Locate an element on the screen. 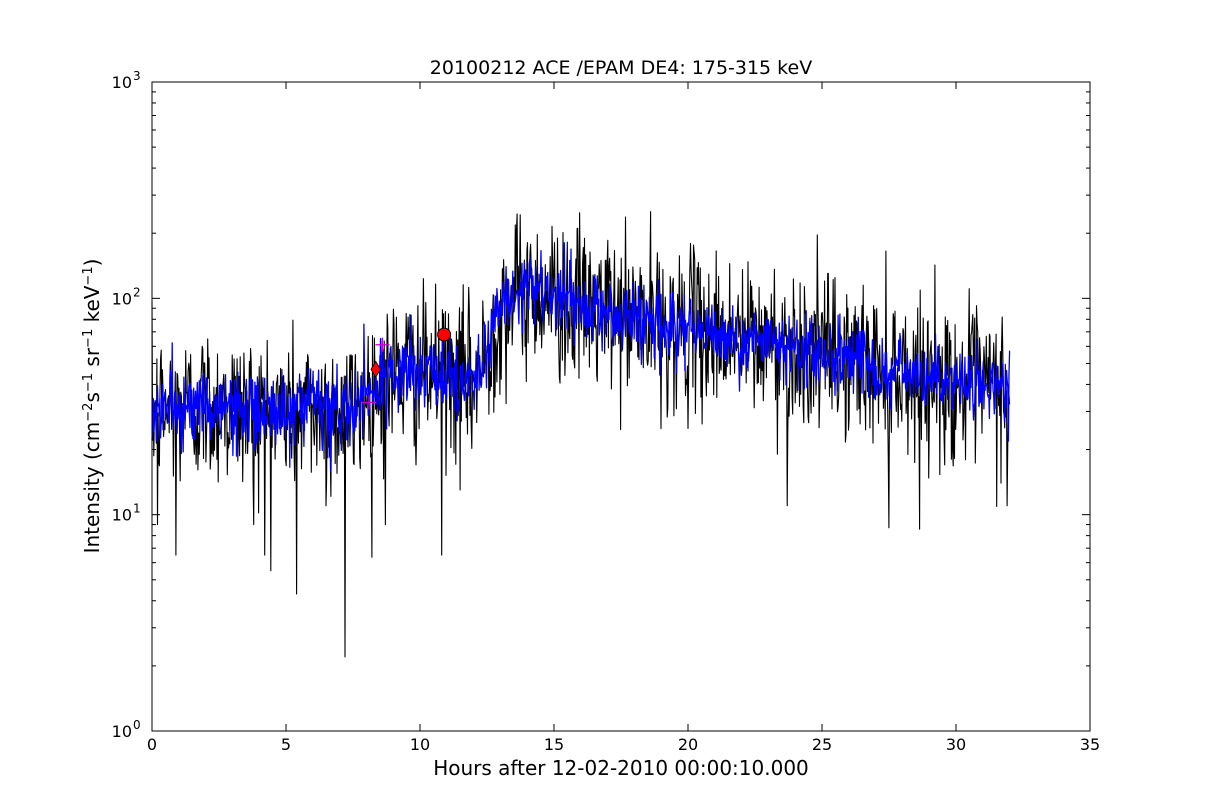 This screenshot has width=1212, height=812. marker-diamond is located at coordinates (376, 369).